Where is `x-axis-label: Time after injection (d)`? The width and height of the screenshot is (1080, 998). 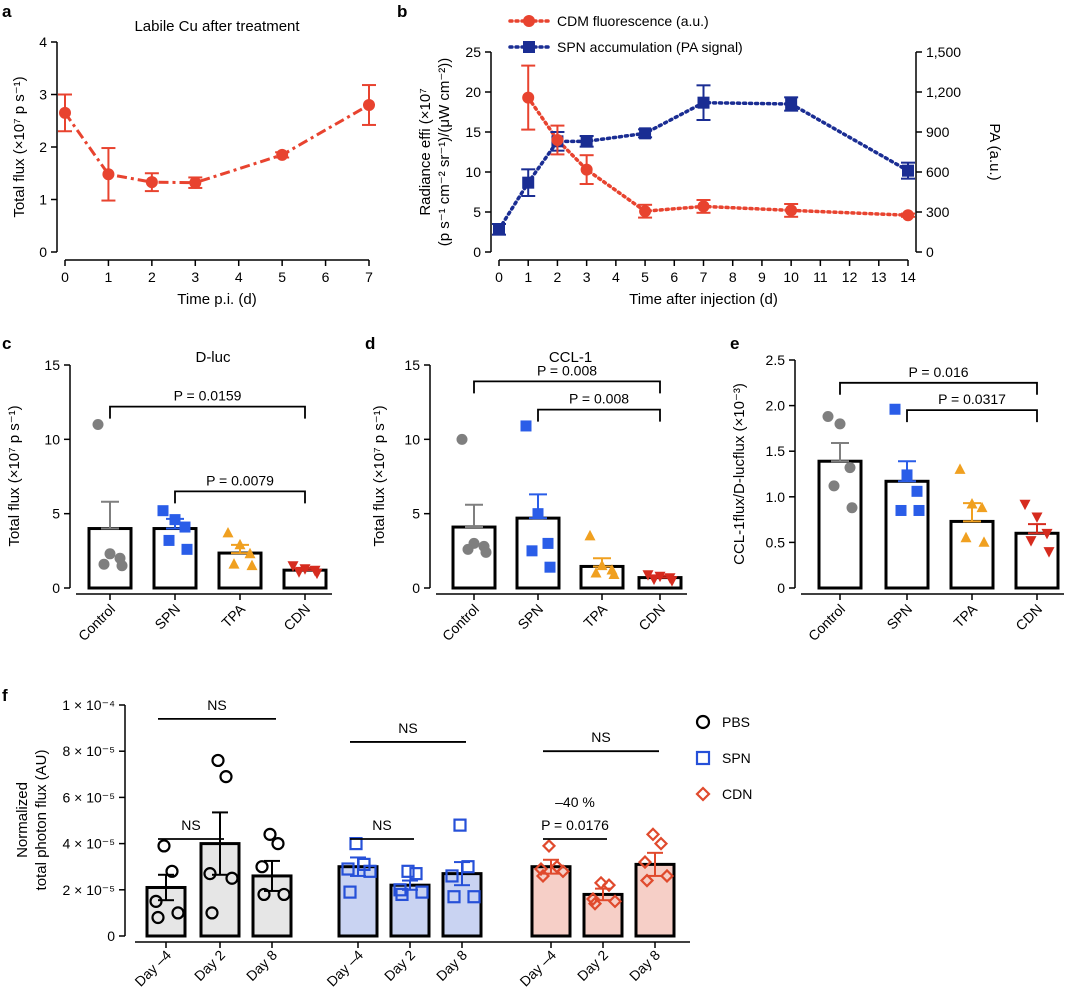 x-axis-label: Time after injection (d) is located at coordinates (703, 299).